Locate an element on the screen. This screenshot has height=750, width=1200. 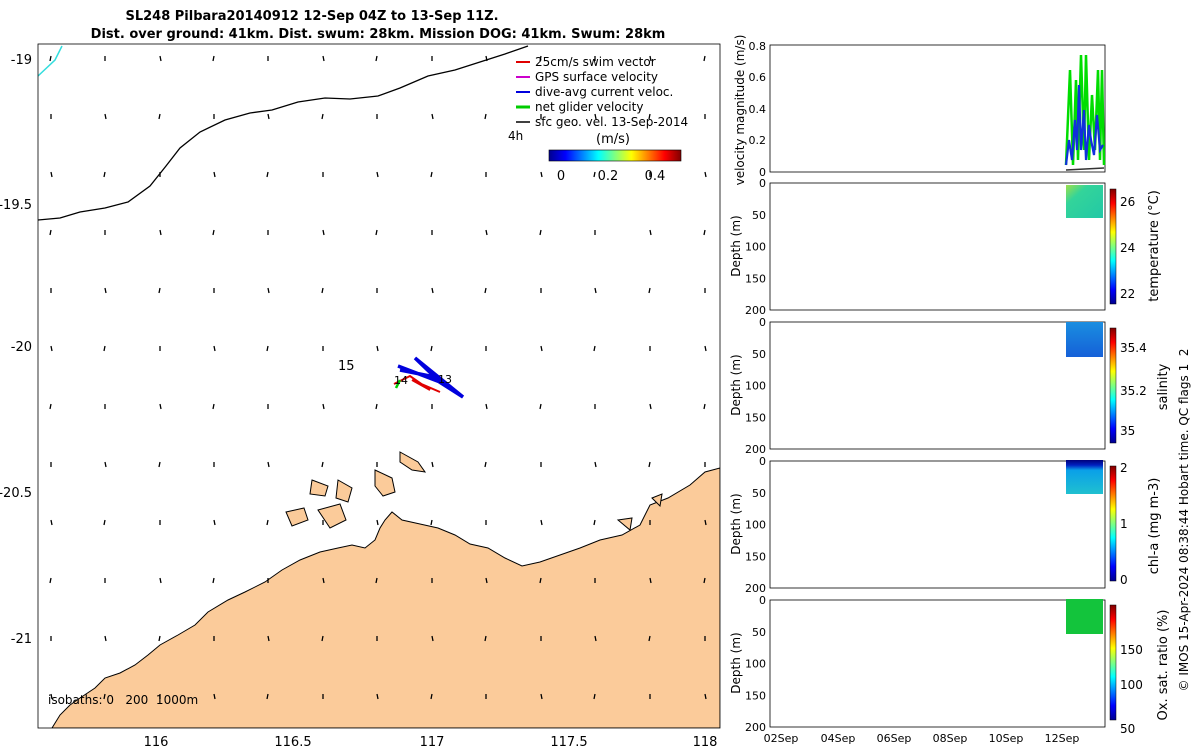
lon-tick: 116 is located at coordinates (156, 742).